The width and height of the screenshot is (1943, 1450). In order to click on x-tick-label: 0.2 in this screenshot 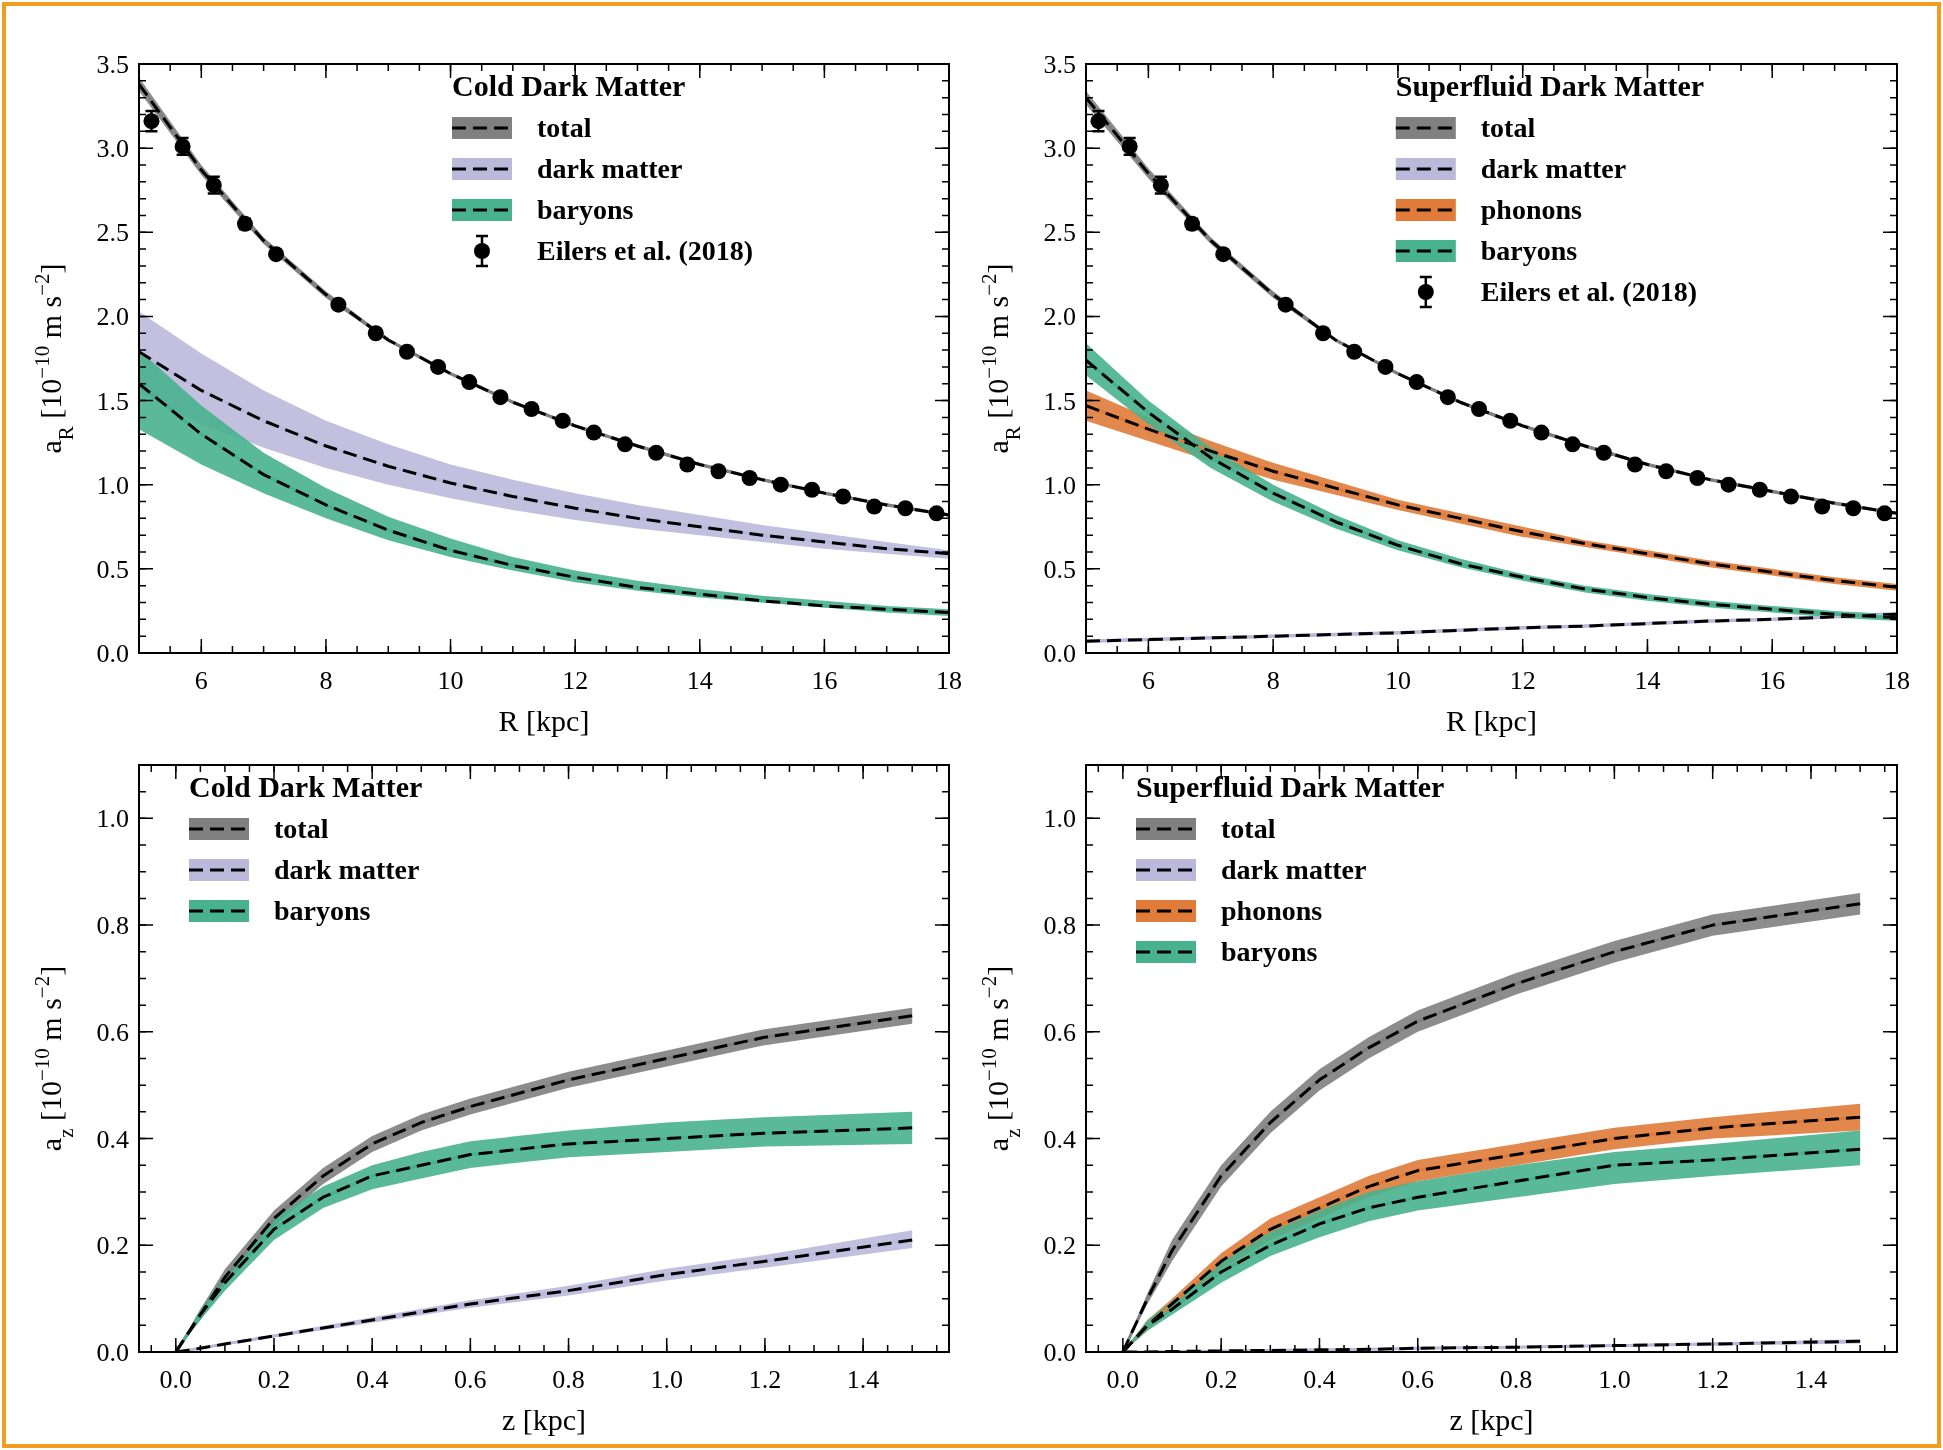, I will do `click(274, 1379)`.